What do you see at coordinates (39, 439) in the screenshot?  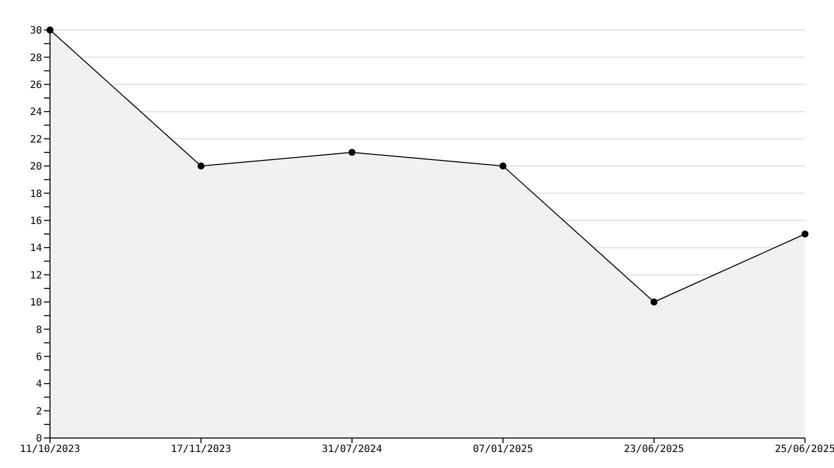 I see `y-tick-label: 0` at bounding box center [39, 439].